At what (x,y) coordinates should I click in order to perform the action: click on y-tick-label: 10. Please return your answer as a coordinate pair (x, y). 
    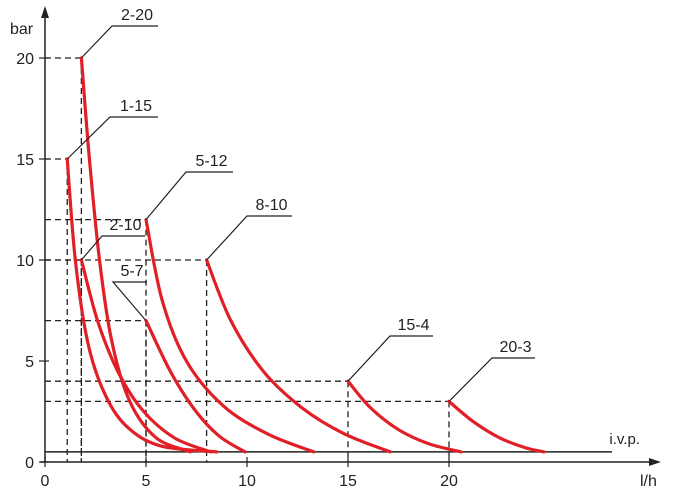
    Looking at the image, I should click on (25, 261).